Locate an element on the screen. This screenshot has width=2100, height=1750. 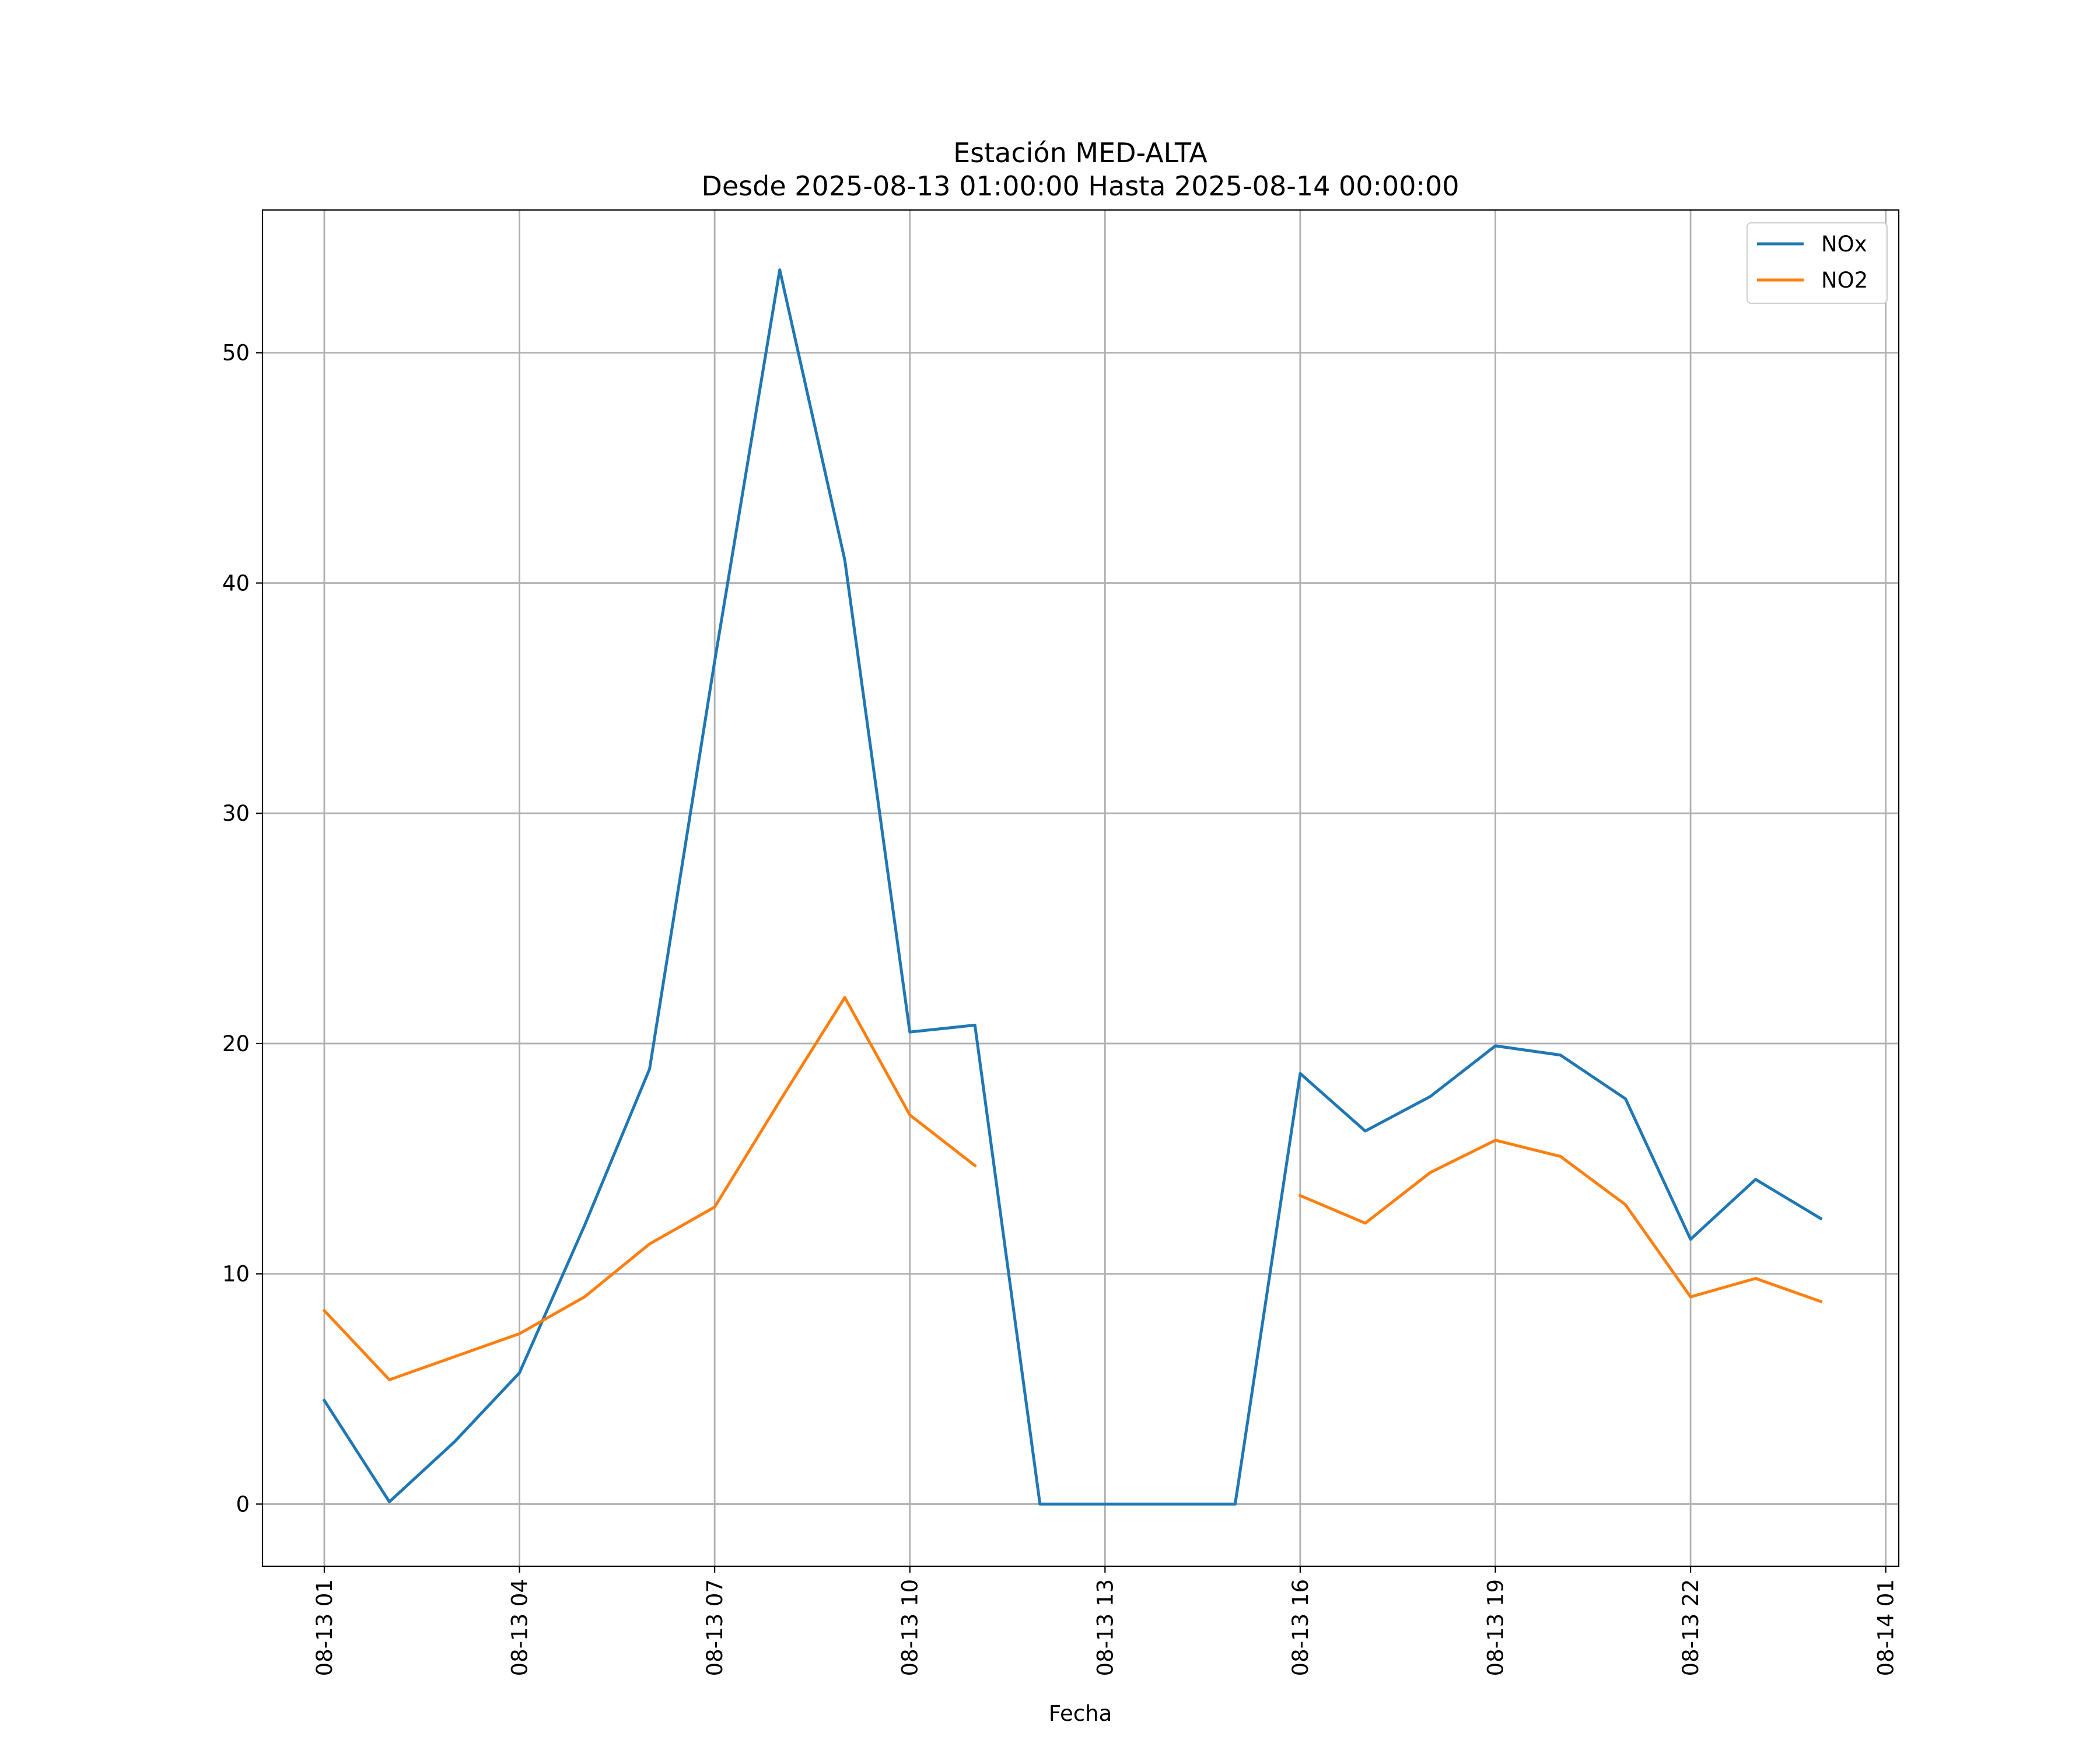
y-tick-label: 0 is located at coordinates (243, 1504).